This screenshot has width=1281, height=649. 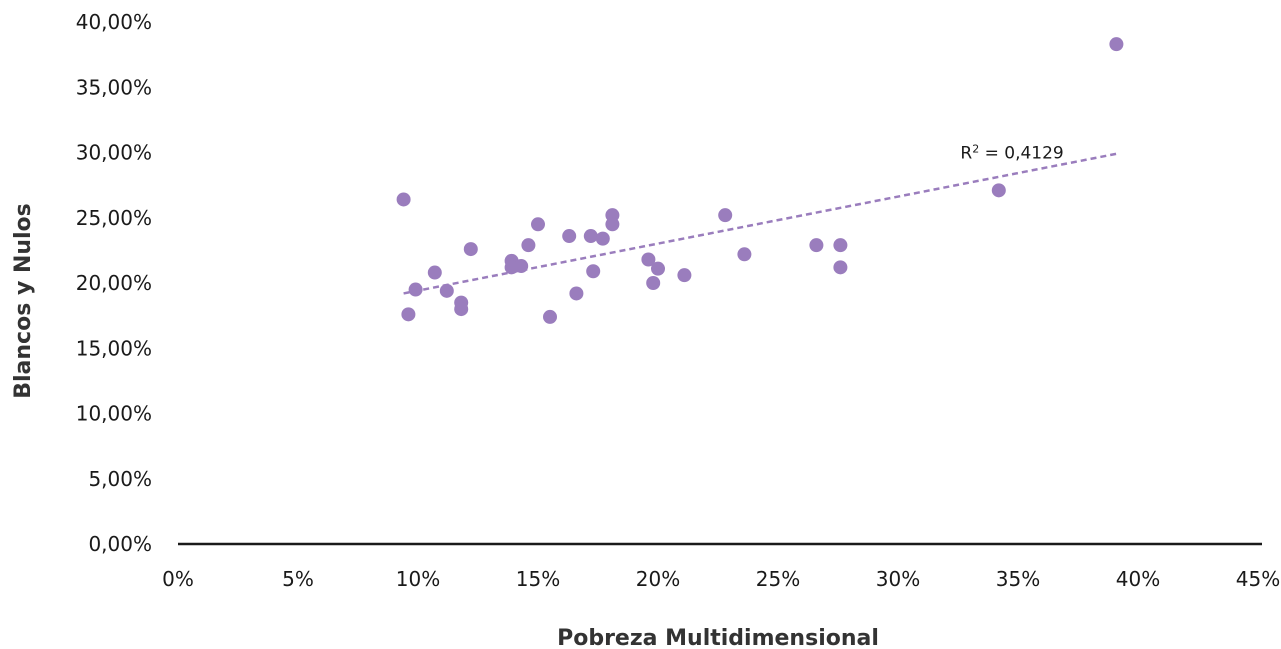 What do you see at coordinates (114, 22) in the screenshot?
I see `y-tick-label: 40,00%` at bounding box center [114, 22].